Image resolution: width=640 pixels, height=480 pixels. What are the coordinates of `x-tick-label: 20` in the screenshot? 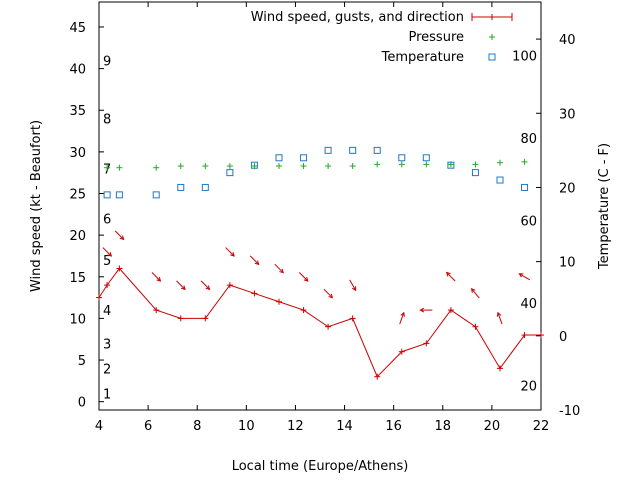 It's located at (492, 426).